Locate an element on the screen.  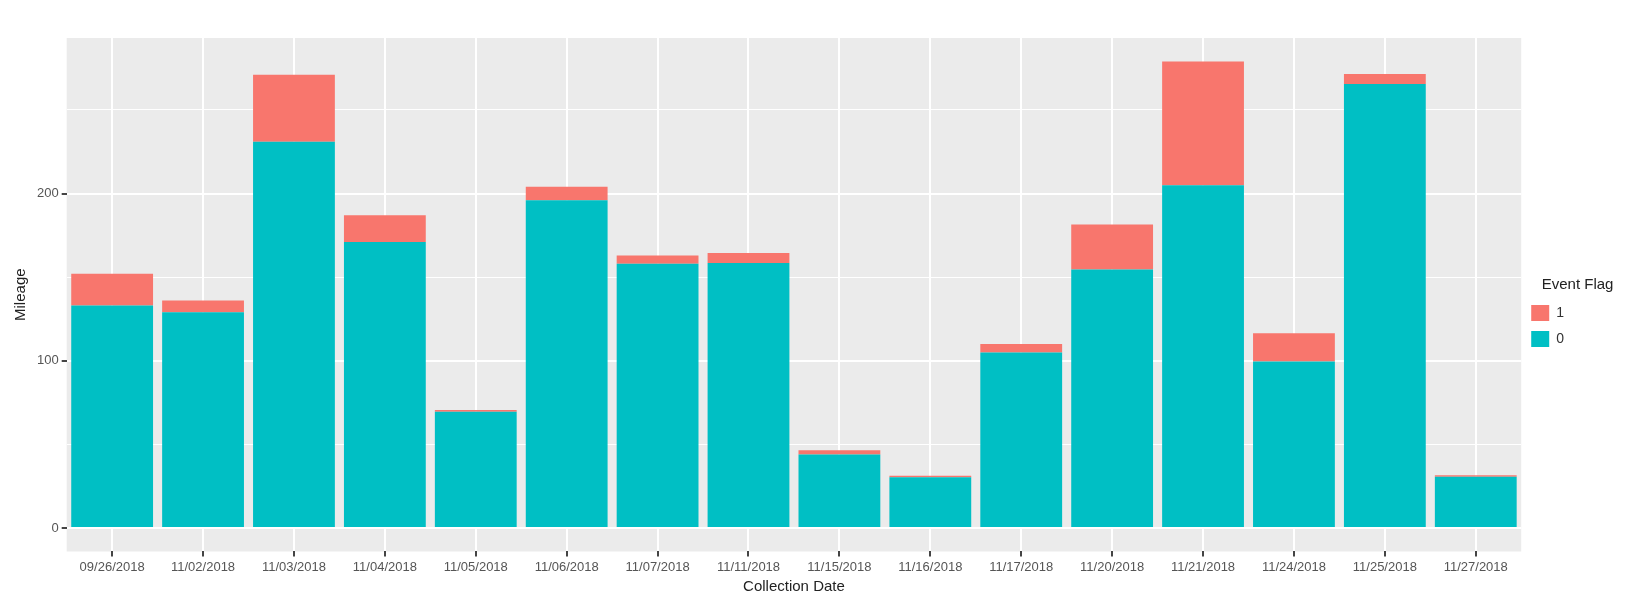
y-axis-title: Mileage is located at coordinates (20, 294).